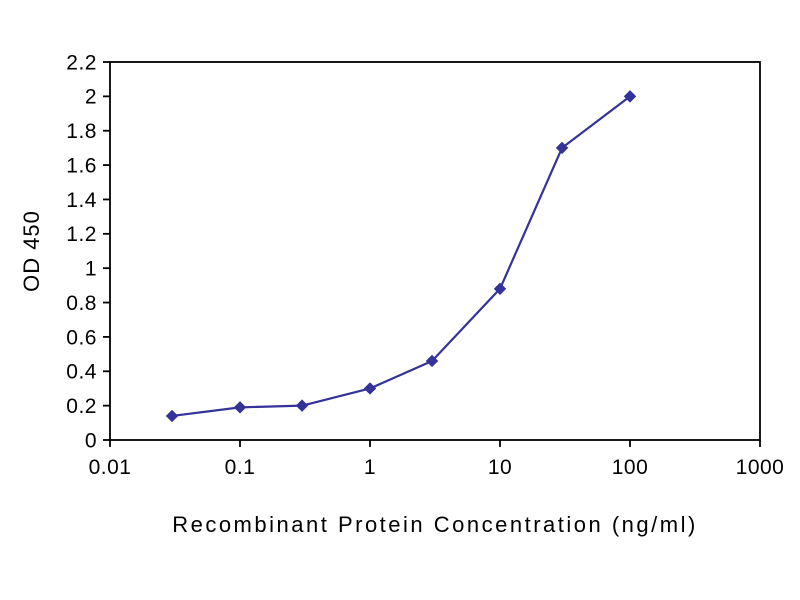 The image size is (800, 600). Describe the element at coordinates (240, 467) in the screenshot. I see `x-tick-label: 0.1` at that location.